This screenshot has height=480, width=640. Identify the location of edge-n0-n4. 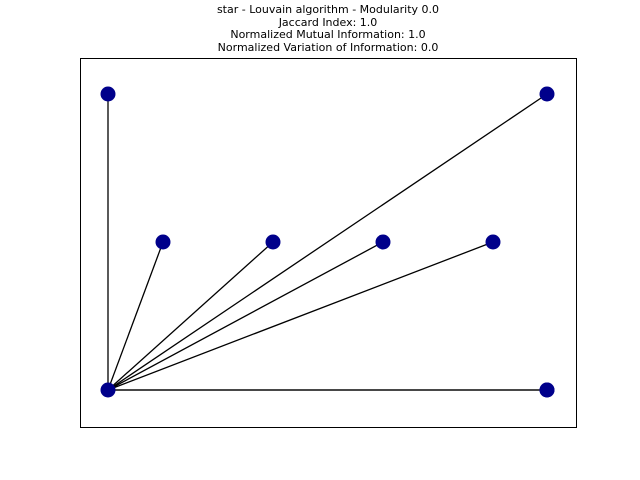
(190, 316).